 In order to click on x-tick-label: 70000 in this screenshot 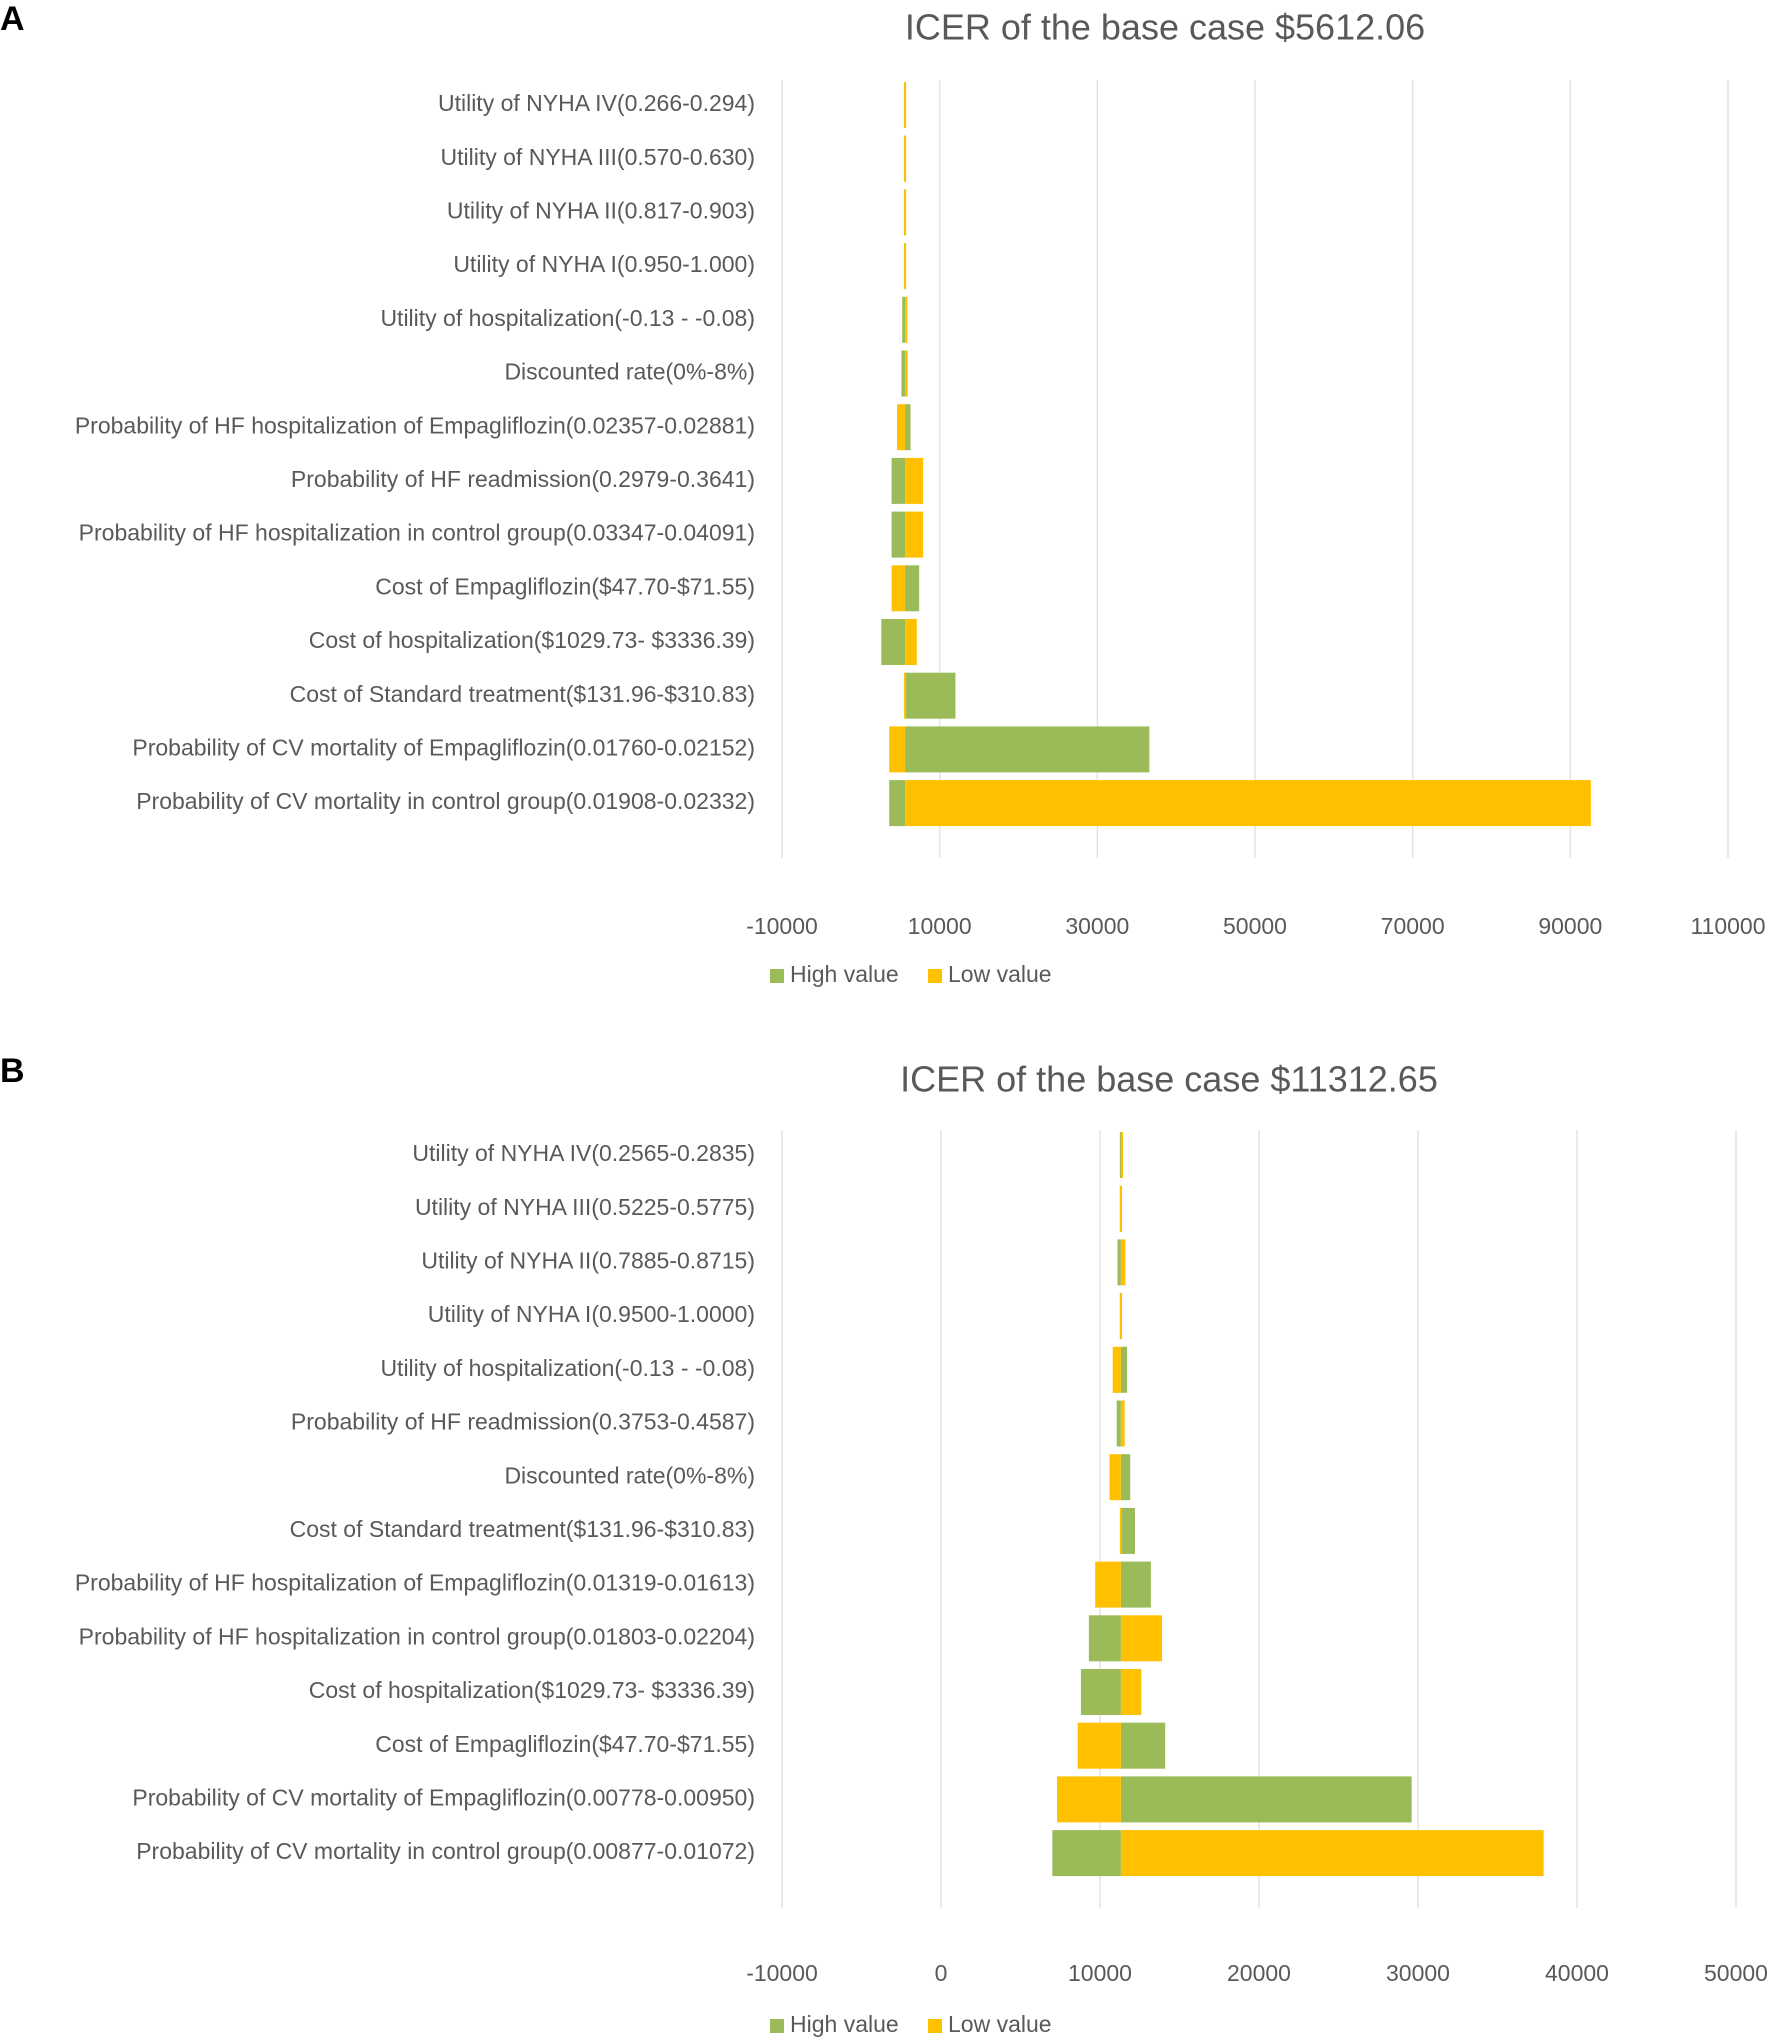, I will do `click(1413, 926)`.